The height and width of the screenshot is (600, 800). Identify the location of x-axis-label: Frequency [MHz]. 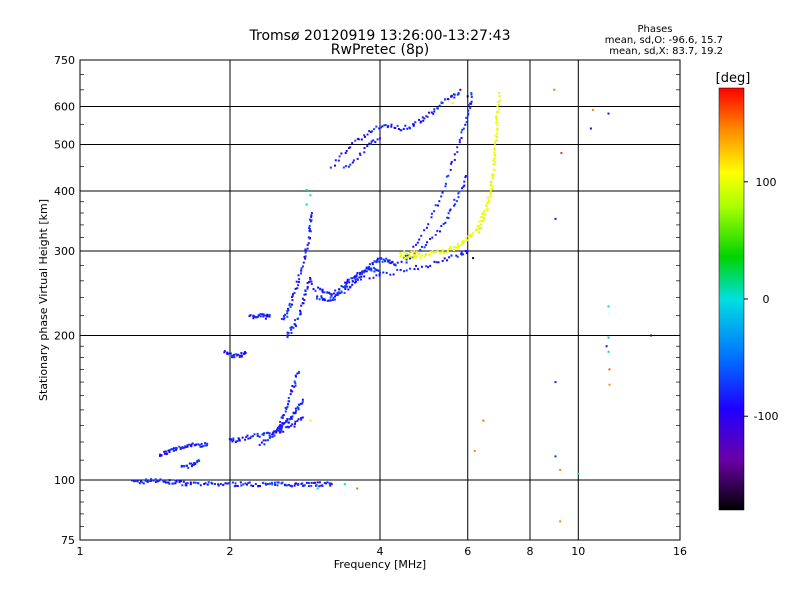
(380, 564).